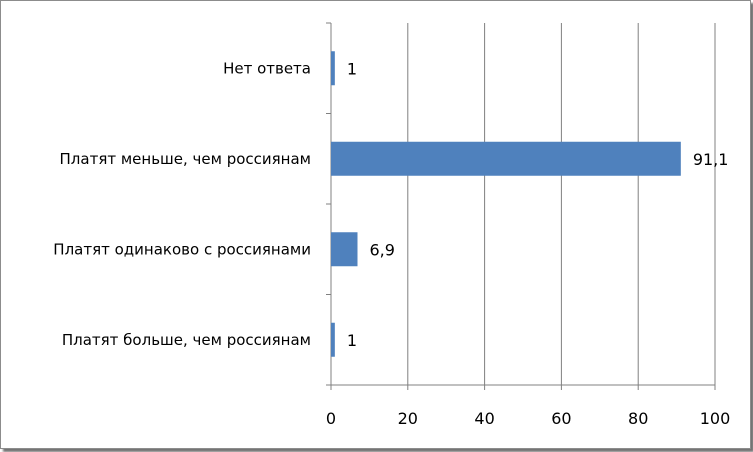  Describe the element at coordinates (331, 418) in the screenshot. I see `x-tick-label-0: 0` at that location.